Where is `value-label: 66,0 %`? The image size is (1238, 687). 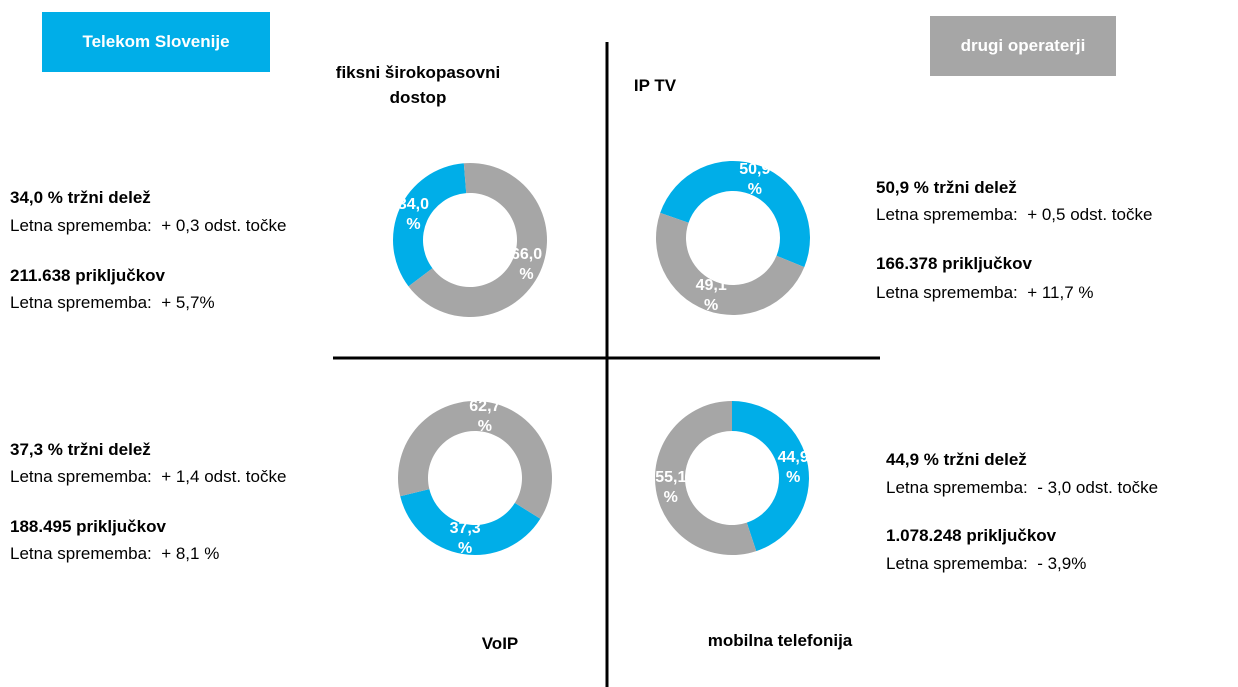 value-label: 66,0 % is located at coordinates (526, 265).